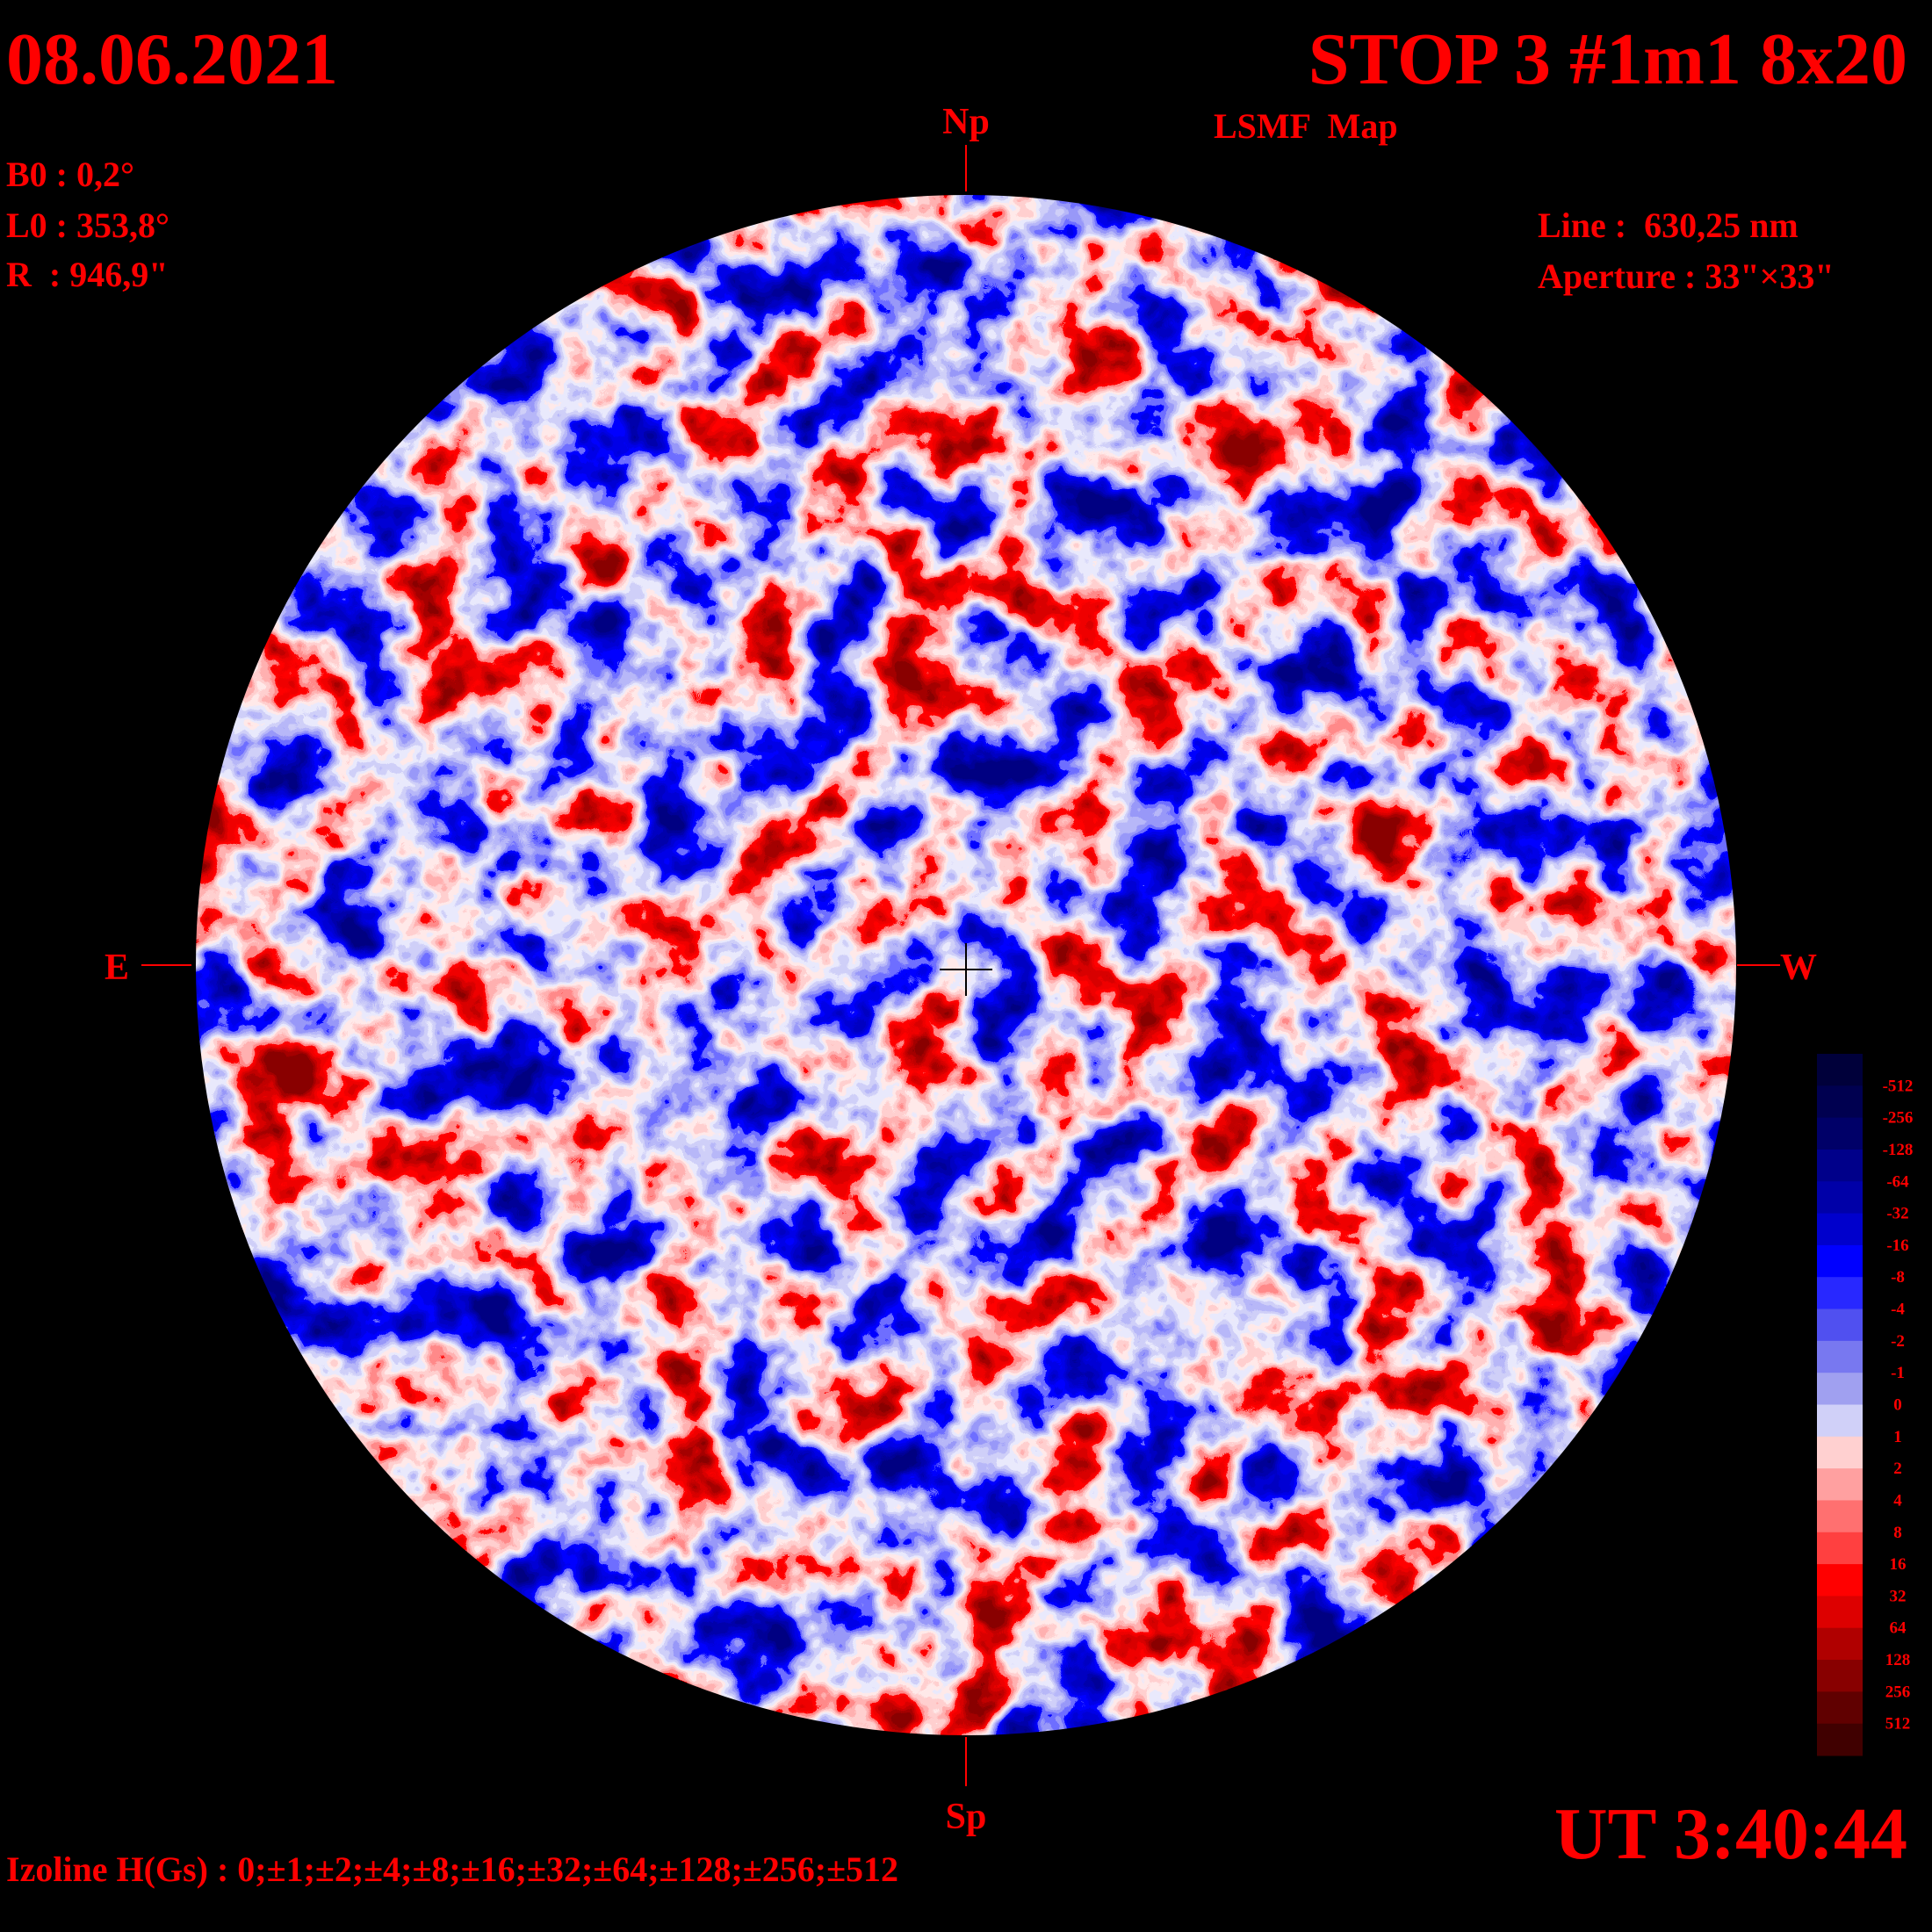  I want to click on colorbar-label: 16, so click(1898, 1565).